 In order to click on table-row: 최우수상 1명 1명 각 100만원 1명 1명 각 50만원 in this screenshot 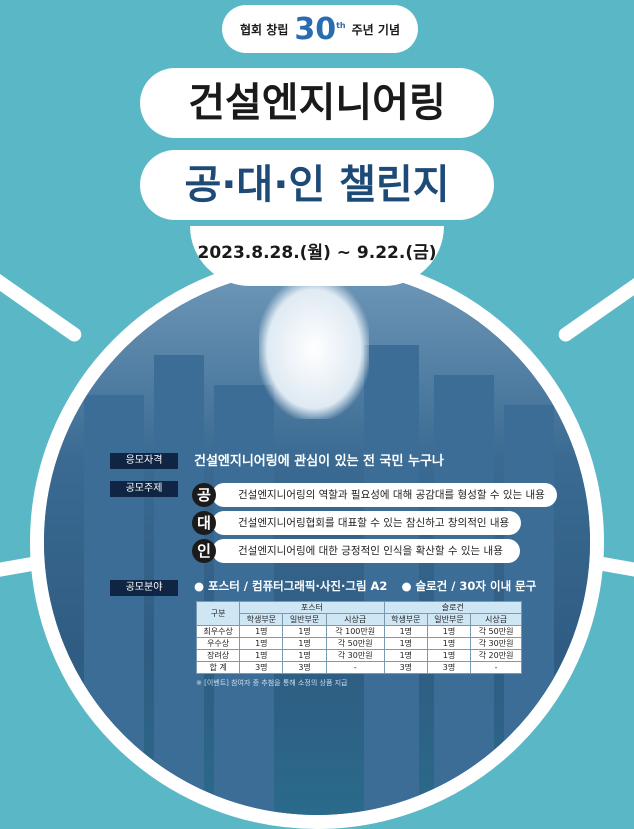, I will do `click(358, 631)`.